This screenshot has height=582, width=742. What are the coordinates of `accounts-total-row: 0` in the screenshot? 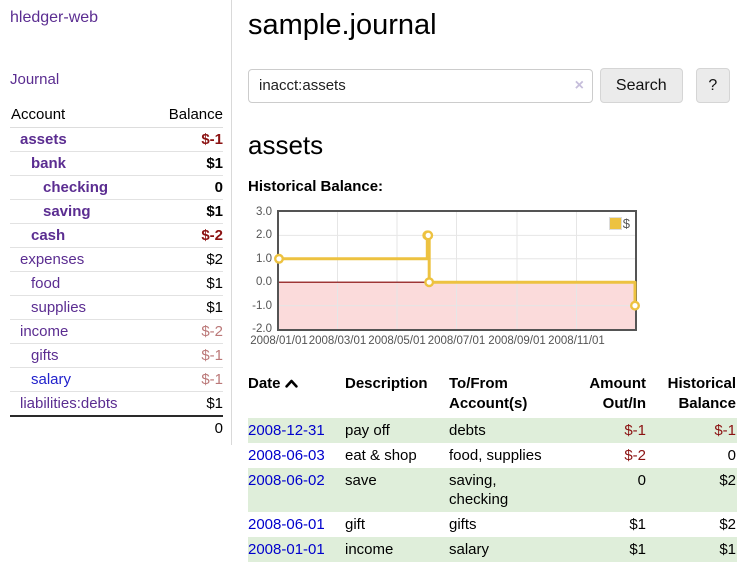 It's located at (116, 427).